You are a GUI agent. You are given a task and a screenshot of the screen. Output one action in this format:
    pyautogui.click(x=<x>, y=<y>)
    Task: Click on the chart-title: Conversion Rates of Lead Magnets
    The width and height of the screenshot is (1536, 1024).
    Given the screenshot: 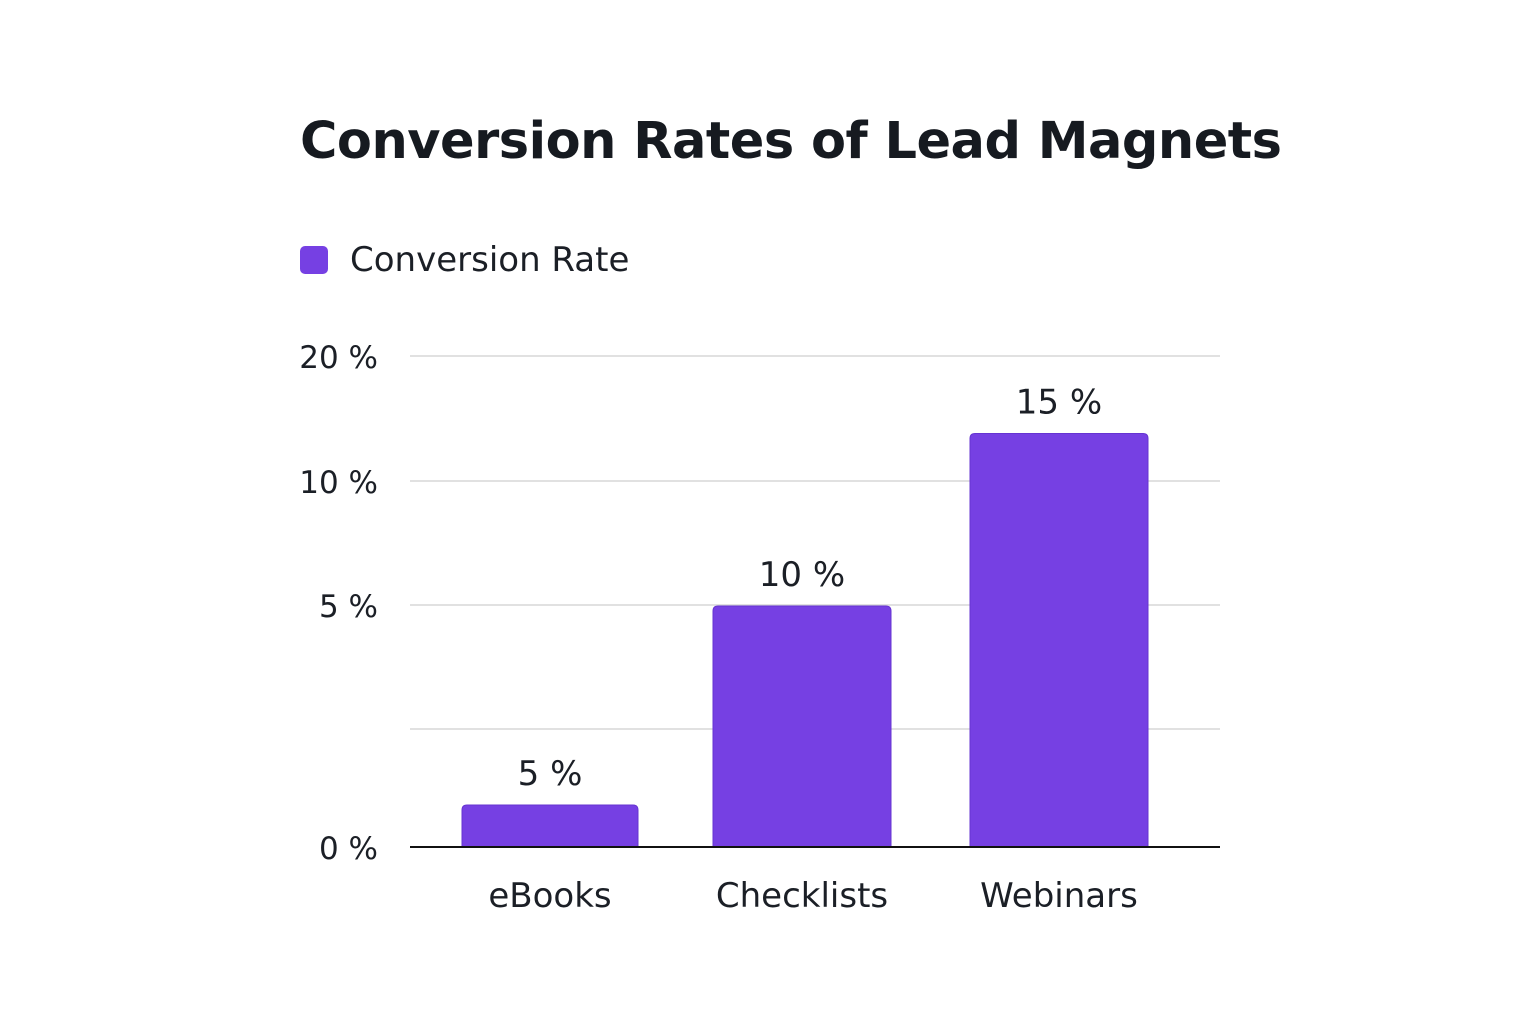 What is the action you would take?
    pyautogui.click(x=791, y=141)
    